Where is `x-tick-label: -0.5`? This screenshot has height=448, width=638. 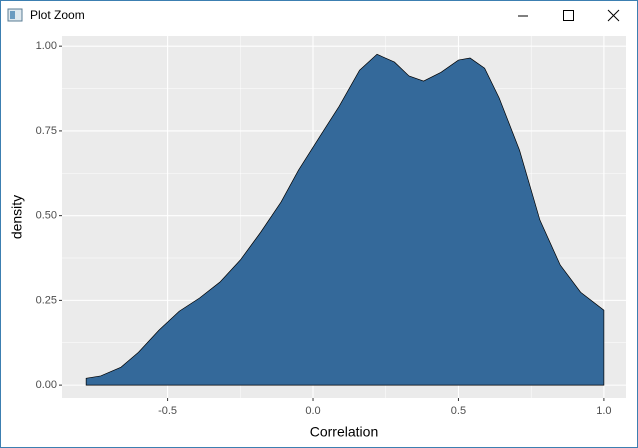 x-tick-label: -0.5 is located at coordinates (167, 411).